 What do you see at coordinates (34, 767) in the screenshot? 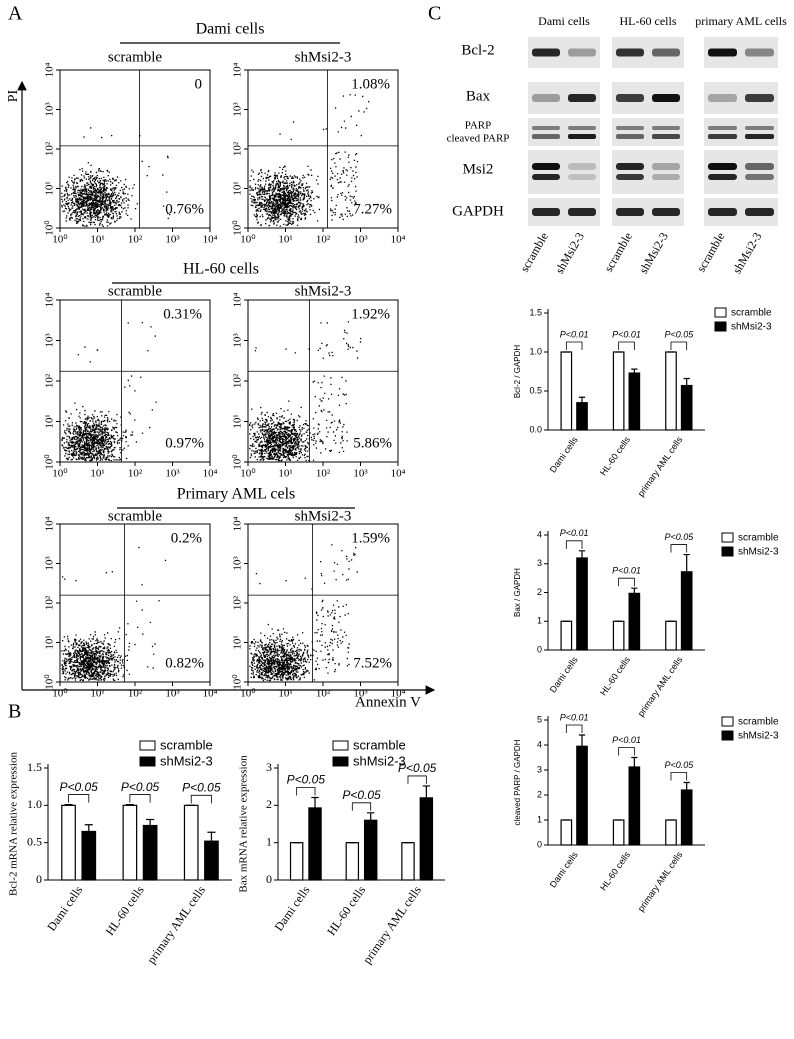
I see `y-tick-label: 1.5` at bounding box center [34, 767].